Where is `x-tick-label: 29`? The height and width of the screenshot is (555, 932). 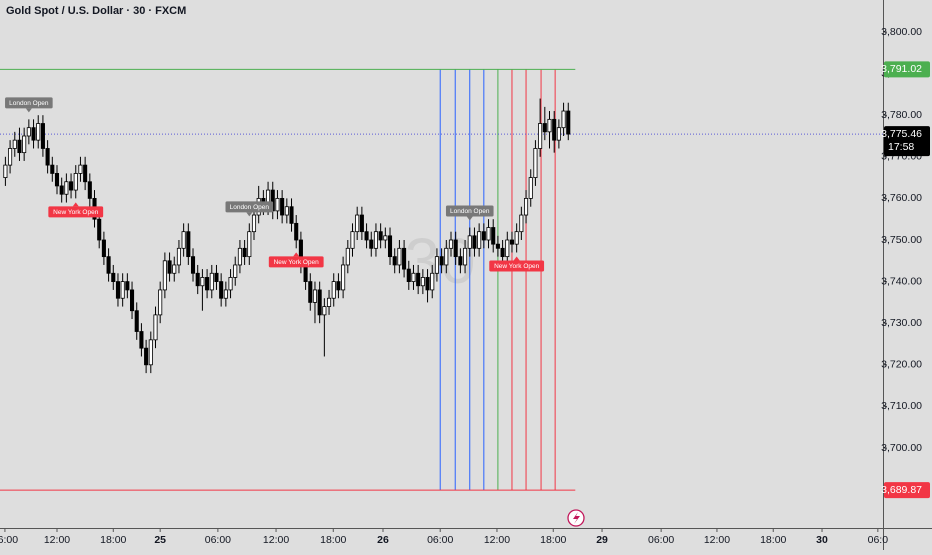
x-tick-label: 29 is located at coordinates (602, 540).